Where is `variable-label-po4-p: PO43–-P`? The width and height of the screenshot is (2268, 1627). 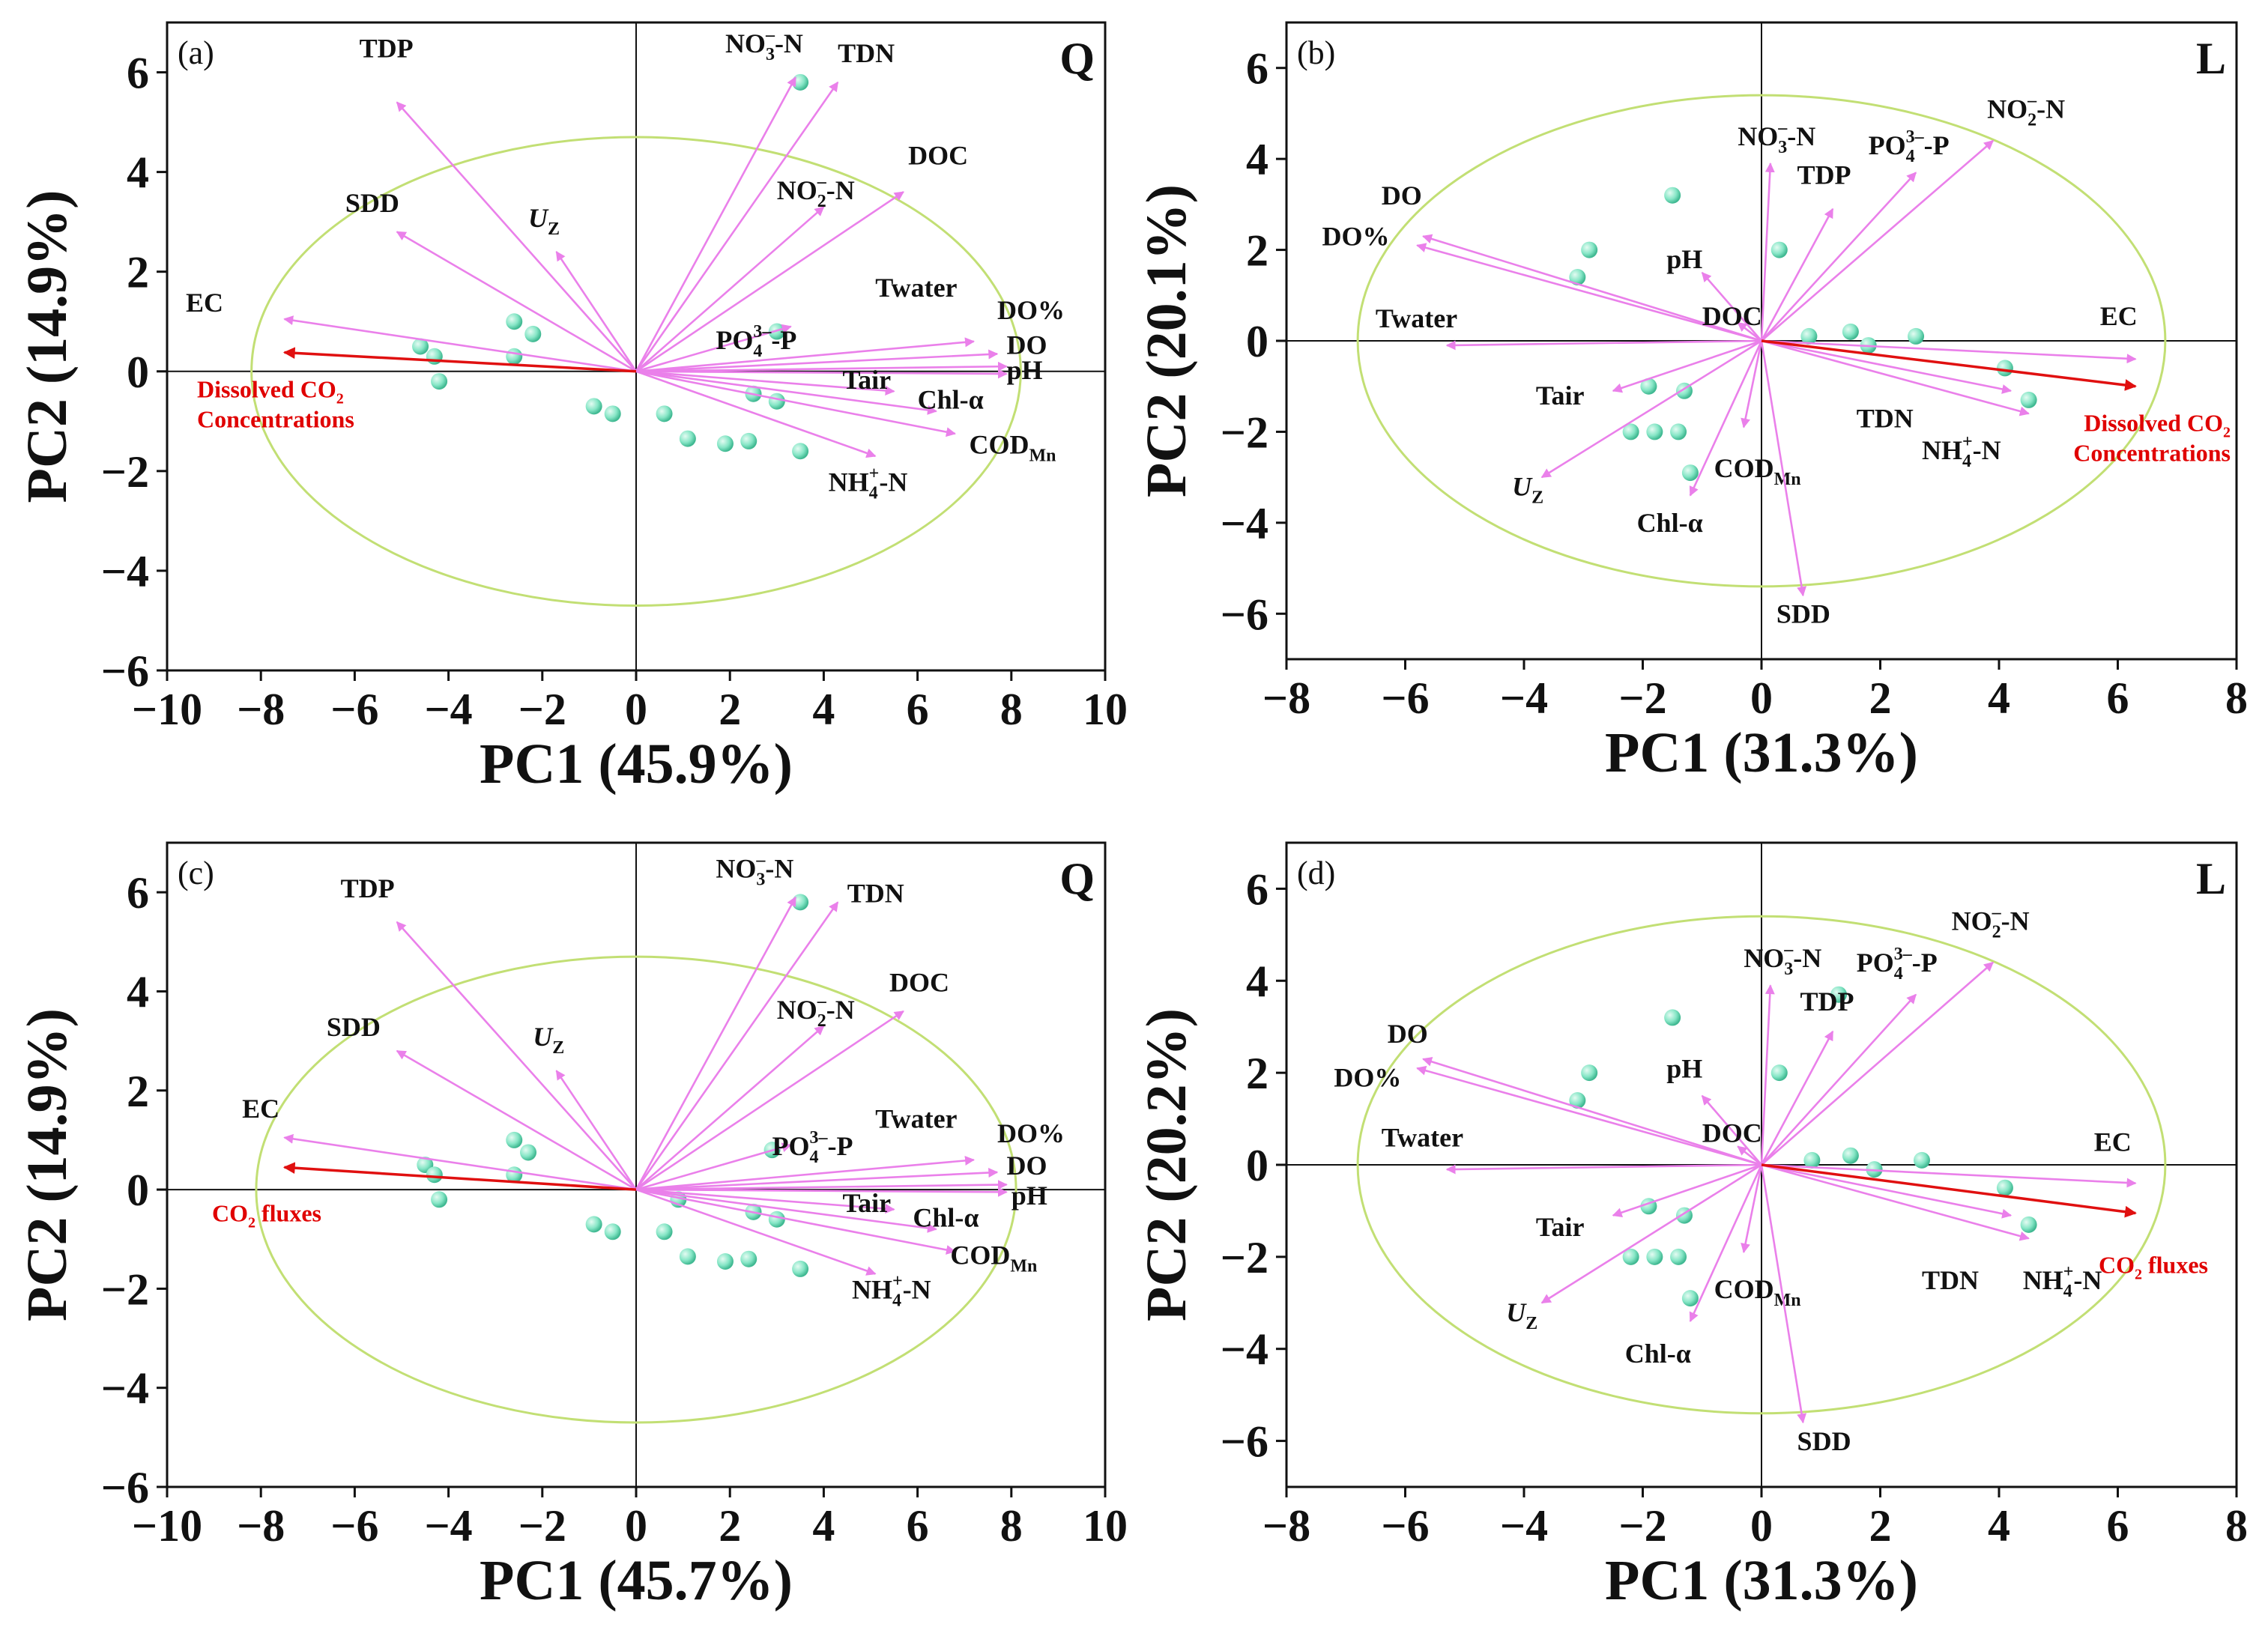
variable-label-po4-p: PO43–-P is located at coordinates (812, 1147).